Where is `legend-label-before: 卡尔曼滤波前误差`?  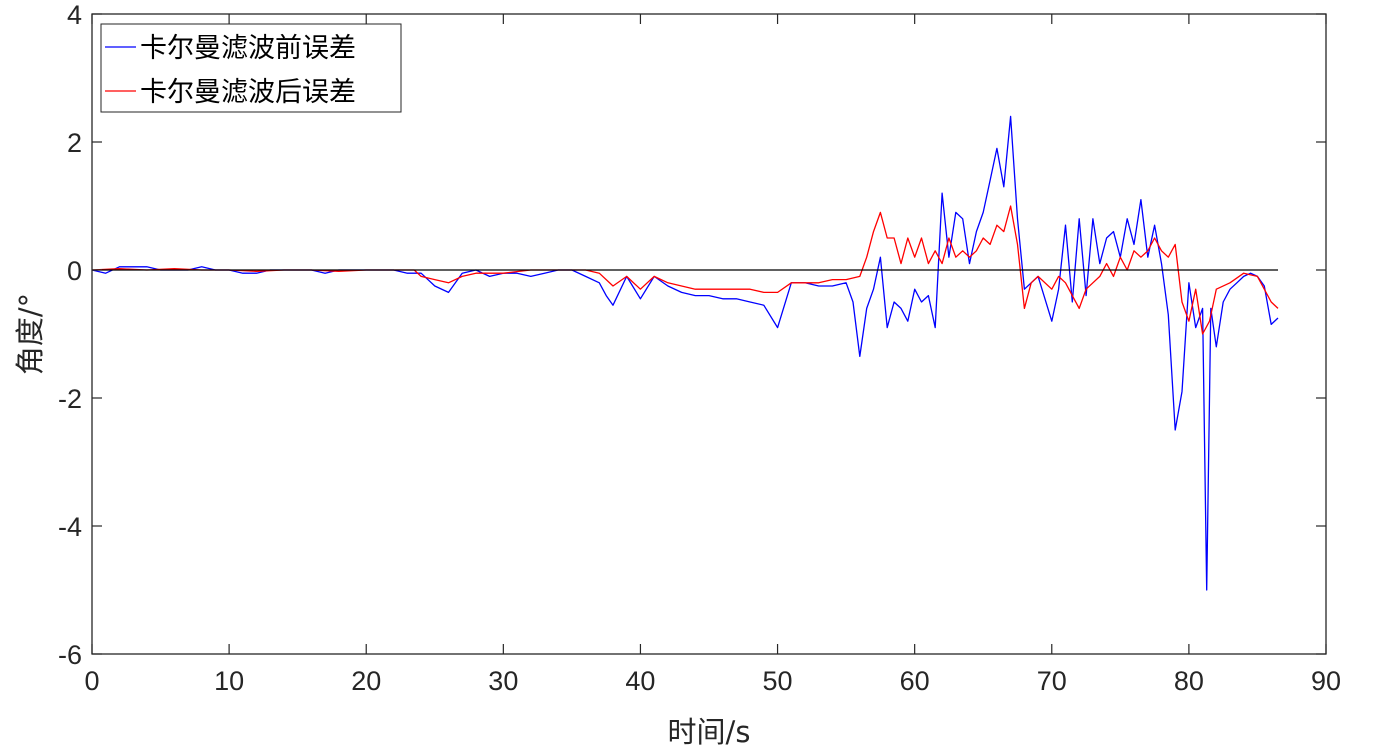 legend-label-before: 卡尔曼滤波前误差 is located at coordinates (248, 48).